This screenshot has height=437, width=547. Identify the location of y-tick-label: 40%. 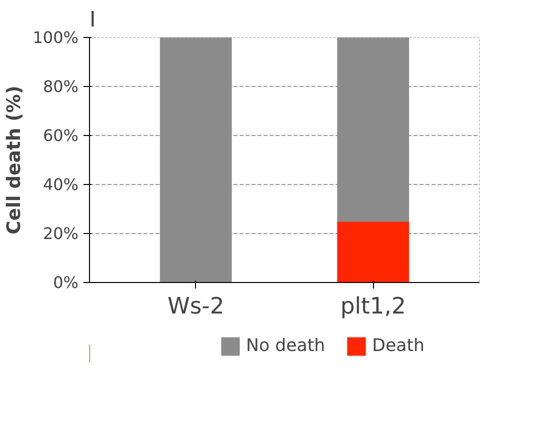
(60, 184).